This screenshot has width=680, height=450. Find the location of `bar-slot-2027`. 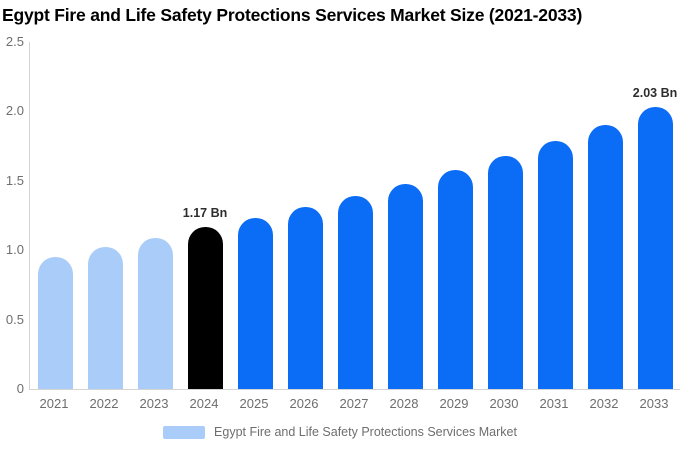

bar-slot-2027 is located at coordinates (355, 215).